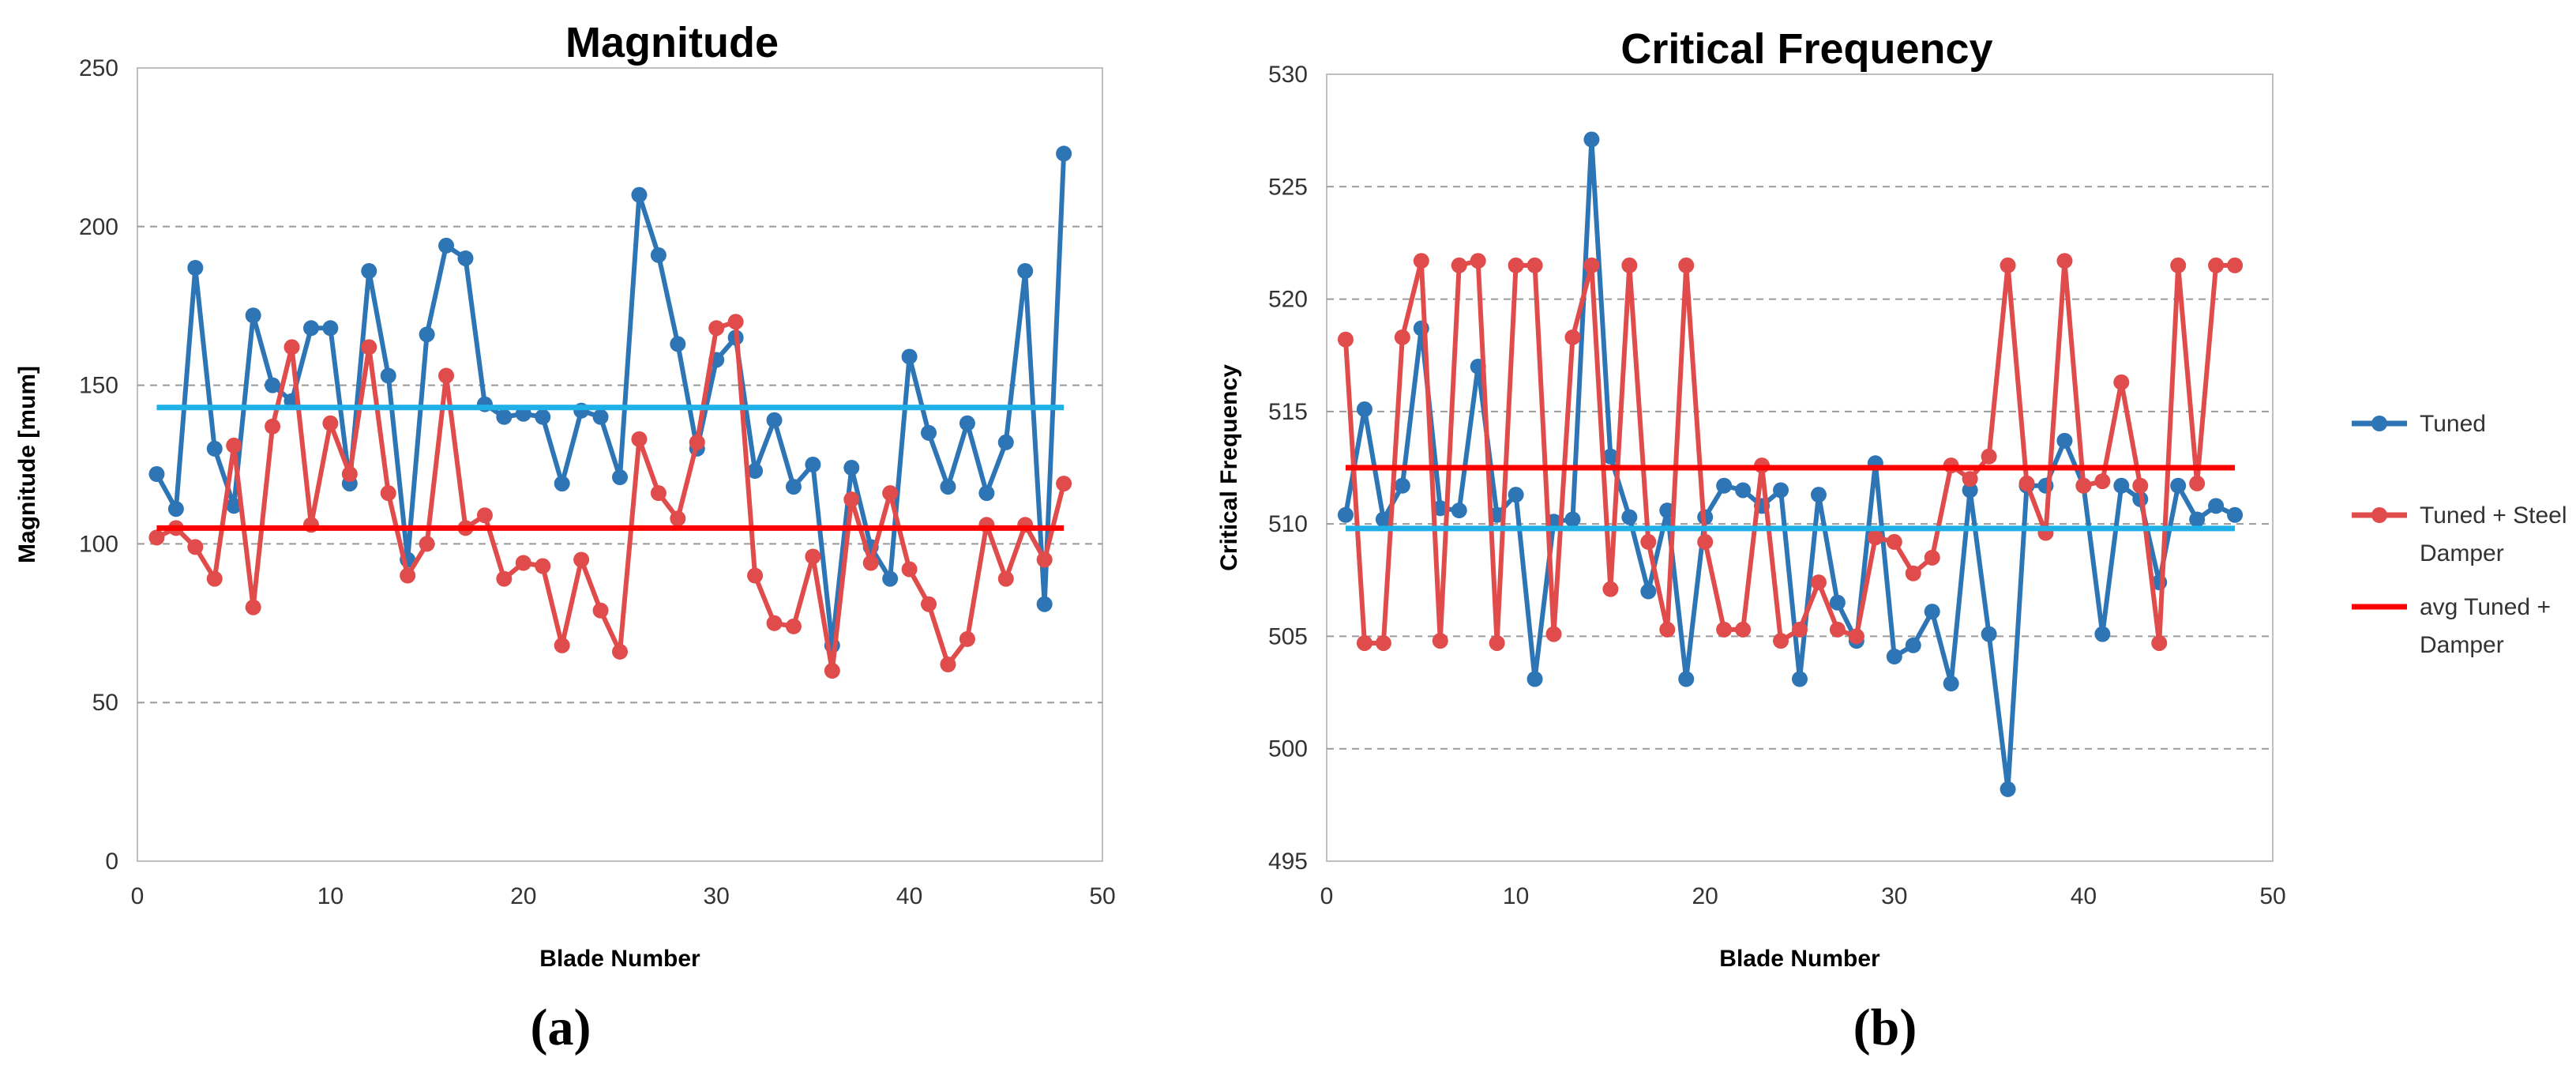 The height and width of the screenshot is (1065, 2576). I want to click on x-tick-label: 50, so click(1102, 896).